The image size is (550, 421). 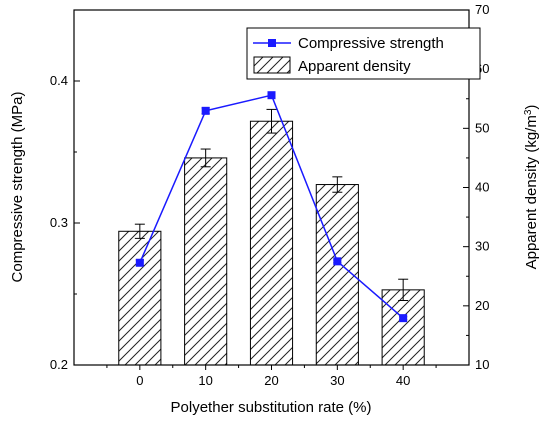 What do you see at coordinates (337, 380) in the screenshot?
I see `x-tick-label: 30` at bounding box center [337, 380].